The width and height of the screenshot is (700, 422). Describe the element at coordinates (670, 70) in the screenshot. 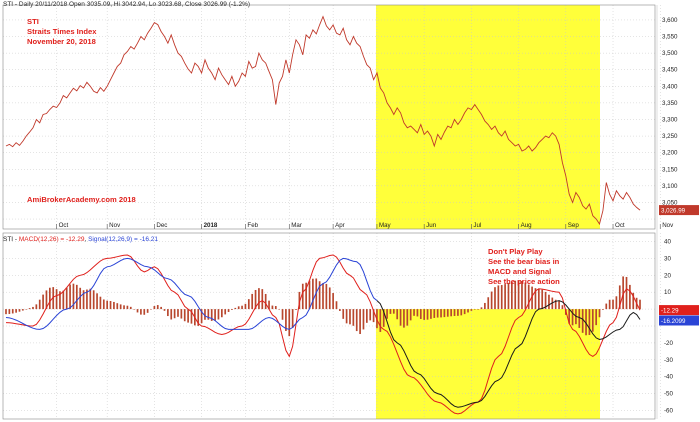

I see `price-y-tick-label: 3,450` at that location.